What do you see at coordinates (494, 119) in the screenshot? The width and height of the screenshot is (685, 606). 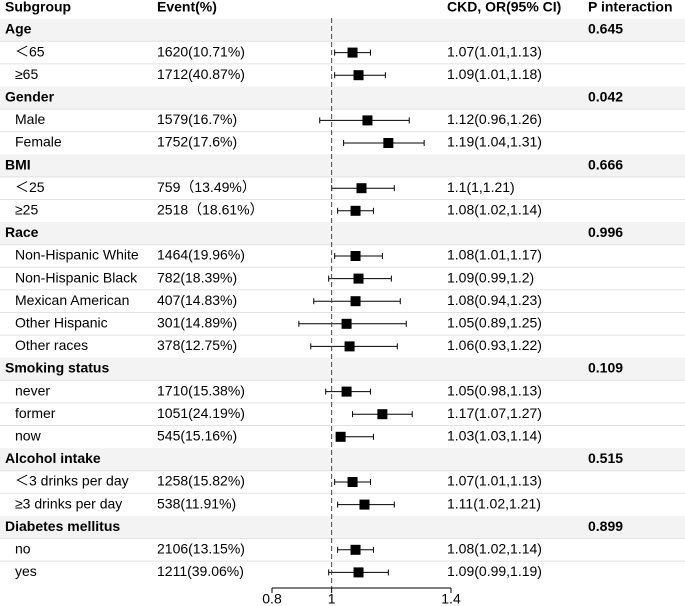 I see `ci-label: 1.12(0.96,1.26)` at bounding box center [494, 119].